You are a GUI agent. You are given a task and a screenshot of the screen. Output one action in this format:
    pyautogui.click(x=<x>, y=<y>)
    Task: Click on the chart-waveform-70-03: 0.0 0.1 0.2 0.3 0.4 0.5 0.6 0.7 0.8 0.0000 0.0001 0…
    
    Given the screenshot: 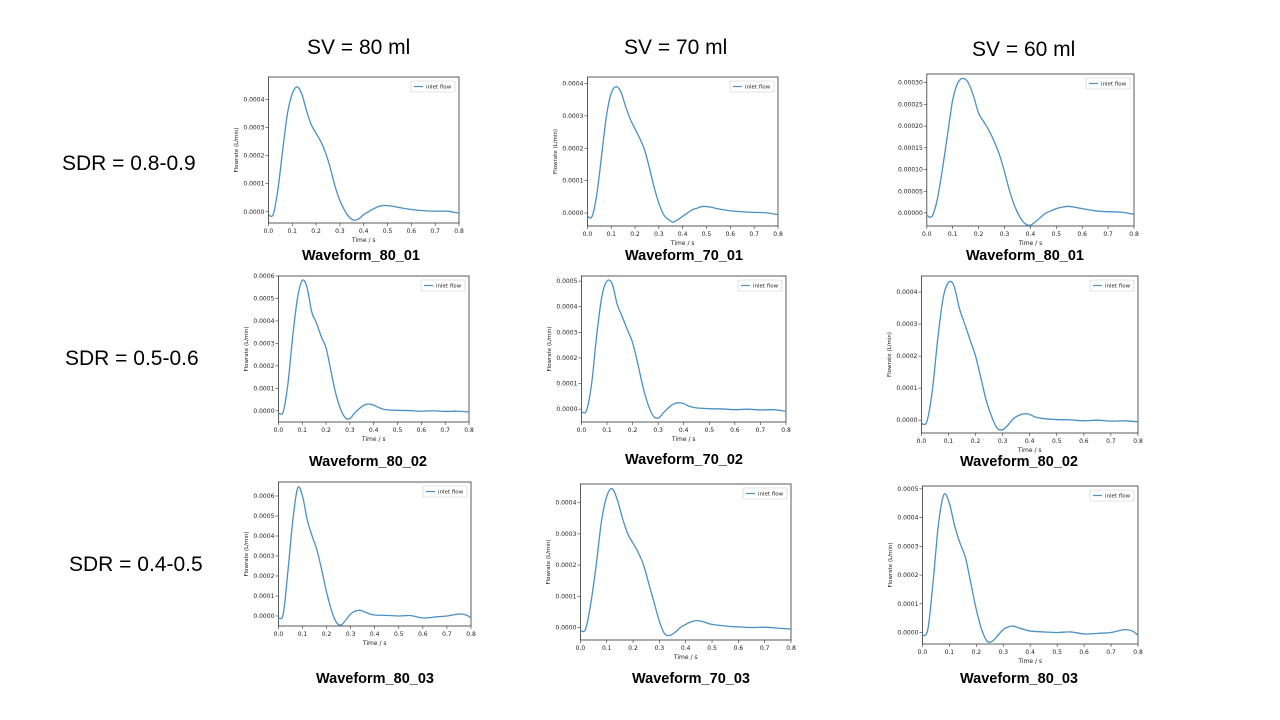 What is the action you would take?
    pyautogui.click(x=671, y=572)
    